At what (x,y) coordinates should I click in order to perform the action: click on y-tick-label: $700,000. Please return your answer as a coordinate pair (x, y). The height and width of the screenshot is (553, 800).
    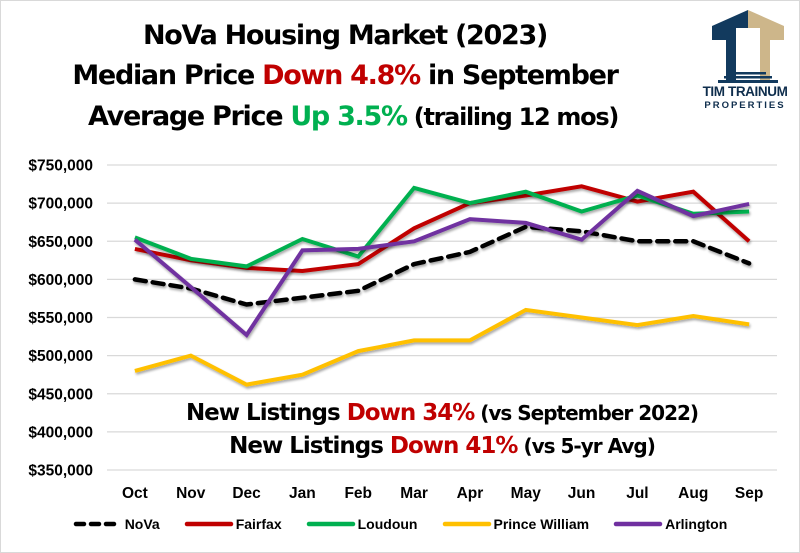
    Looking at the image, I should click on (60, 204).